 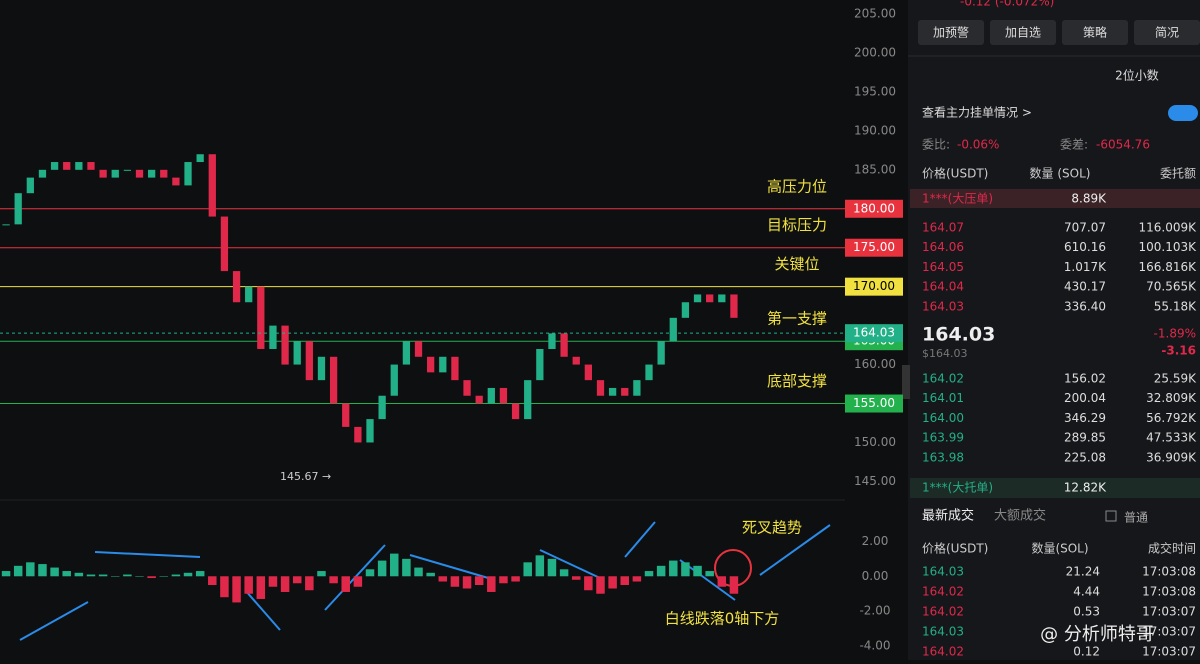 I want to click on level-label: 170.00, so click(x=874, y=286).